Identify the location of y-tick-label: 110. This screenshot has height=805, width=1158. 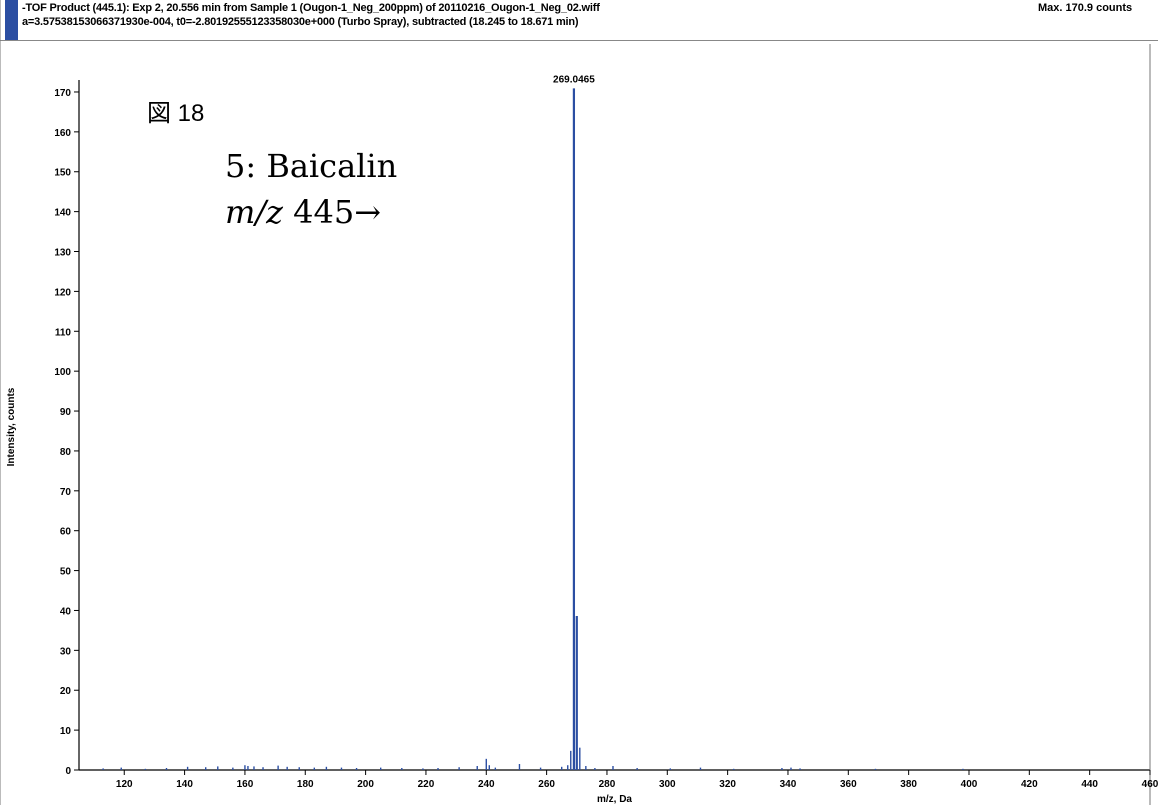
(63, 332).